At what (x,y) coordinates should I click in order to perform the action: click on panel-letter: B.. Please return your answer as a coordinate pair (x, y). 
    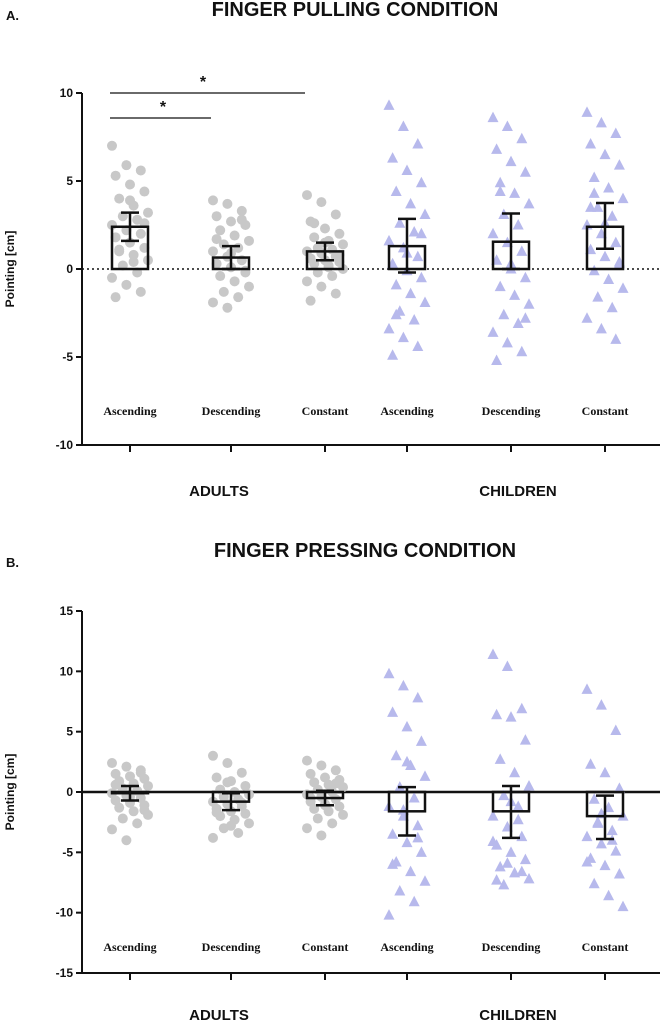
    Looking at the image, I should click on (12, 562).